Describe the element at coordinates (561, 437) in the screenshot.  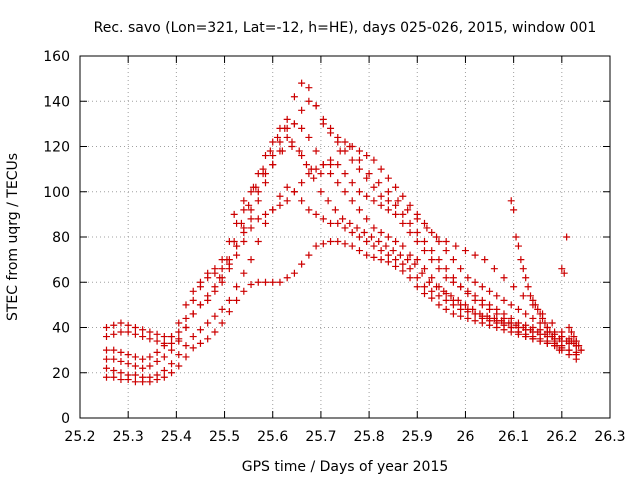
I see `x-tick-label: 26.2` at that location.